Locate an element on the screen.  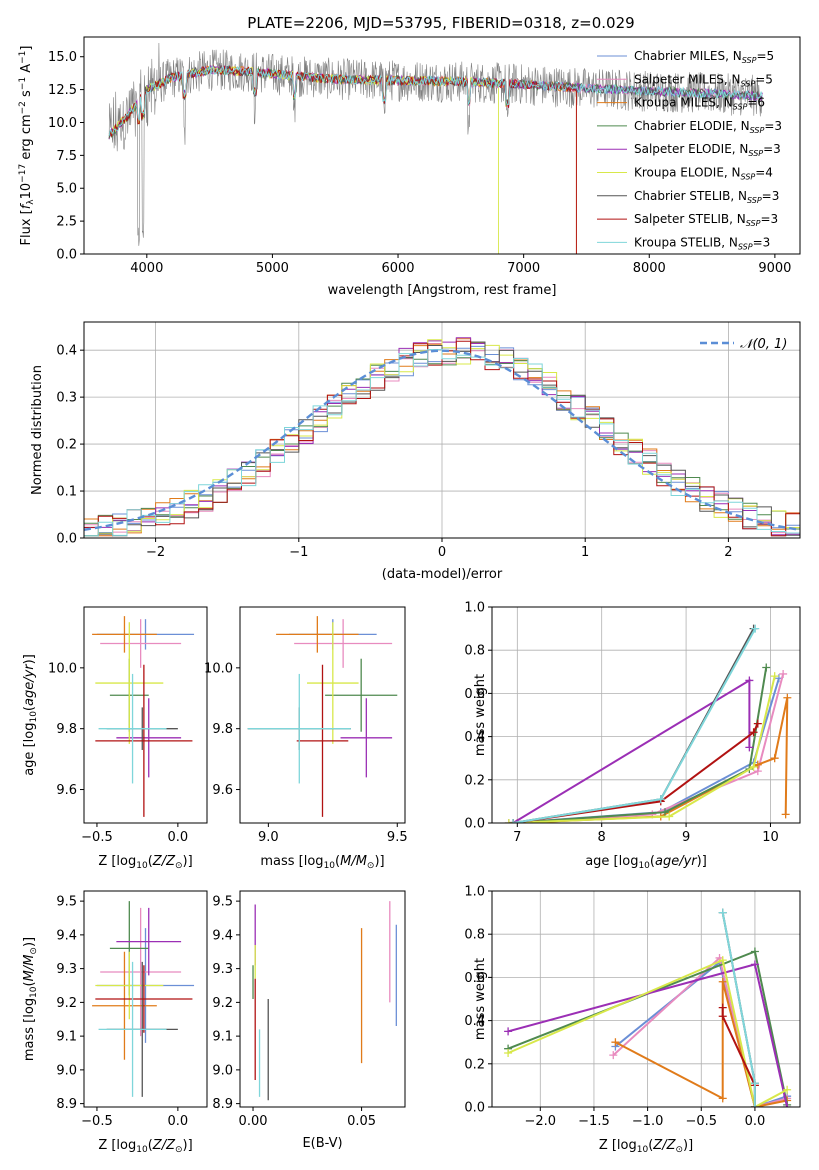
y-tick-label: 8.9 is located at coordinates (66, 1104).